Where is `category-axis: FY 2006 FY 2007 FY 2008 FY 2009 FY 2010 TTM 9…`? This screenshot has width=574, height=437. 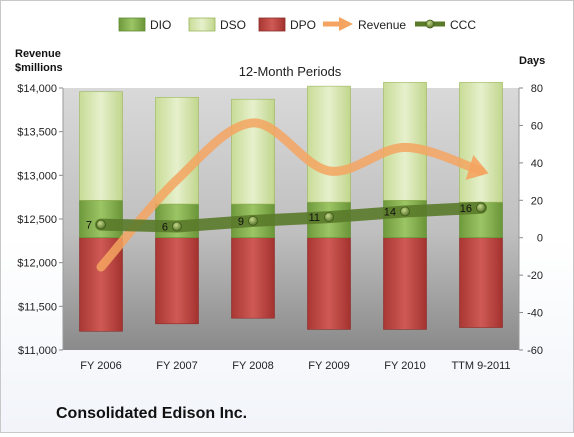
category-axis: FY 2006 FY 2007 FY 2008 FY 2009 FY 2010 TTM 9… is located at coordinates (295, 366).